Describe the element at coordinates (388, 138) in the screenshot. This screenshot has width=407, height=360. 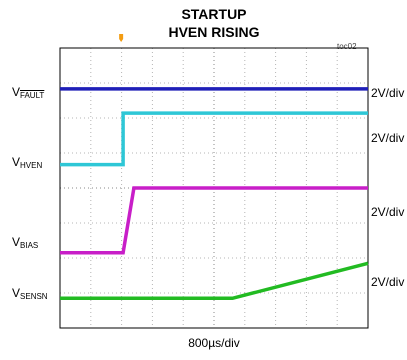
I see `scale-label-hven: 2V/div` at that location.